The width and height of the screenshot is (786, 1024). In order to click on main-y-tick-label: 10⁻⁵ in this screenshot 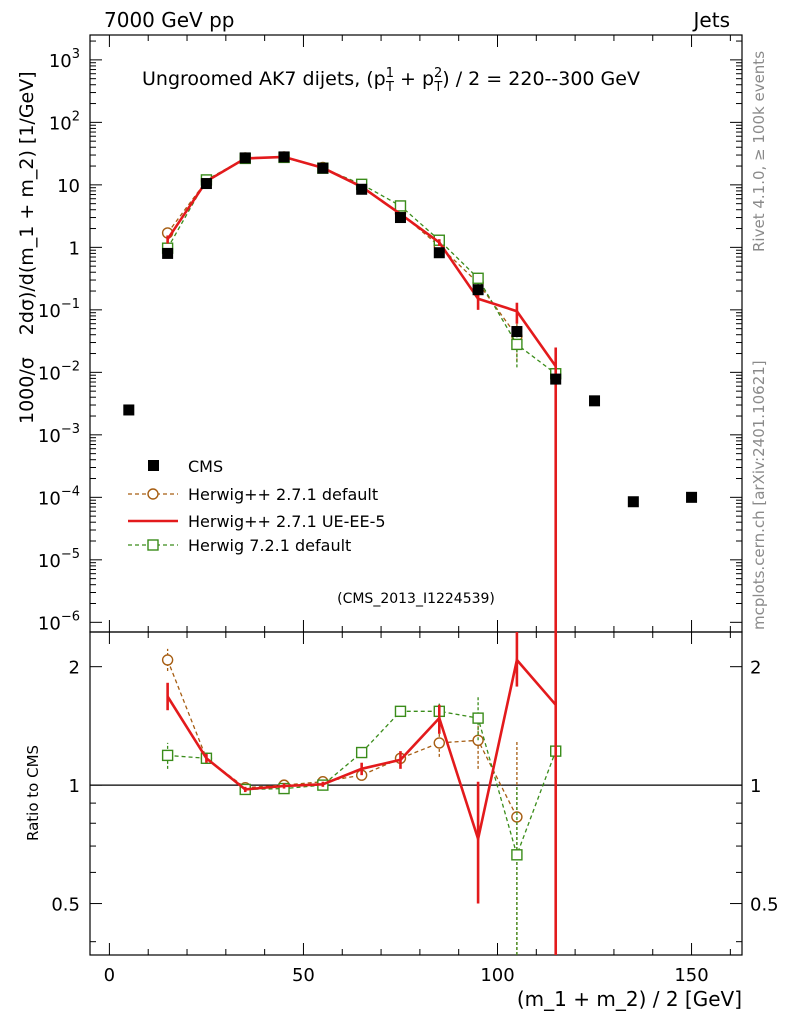, I will do `click(59, 559)`.